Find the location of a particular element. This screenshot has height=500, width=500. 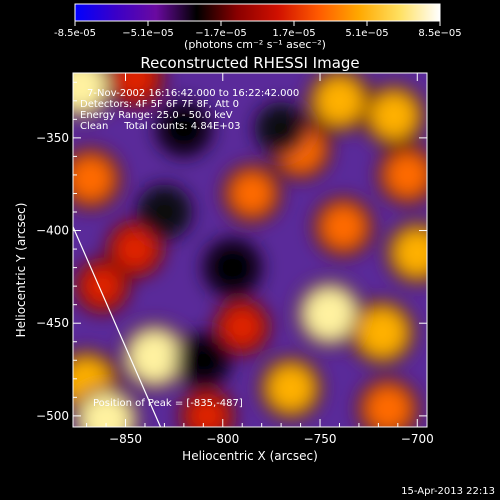

x-axis-label: Heliocentric X (arcsec) is located at coordinates (250, 456).